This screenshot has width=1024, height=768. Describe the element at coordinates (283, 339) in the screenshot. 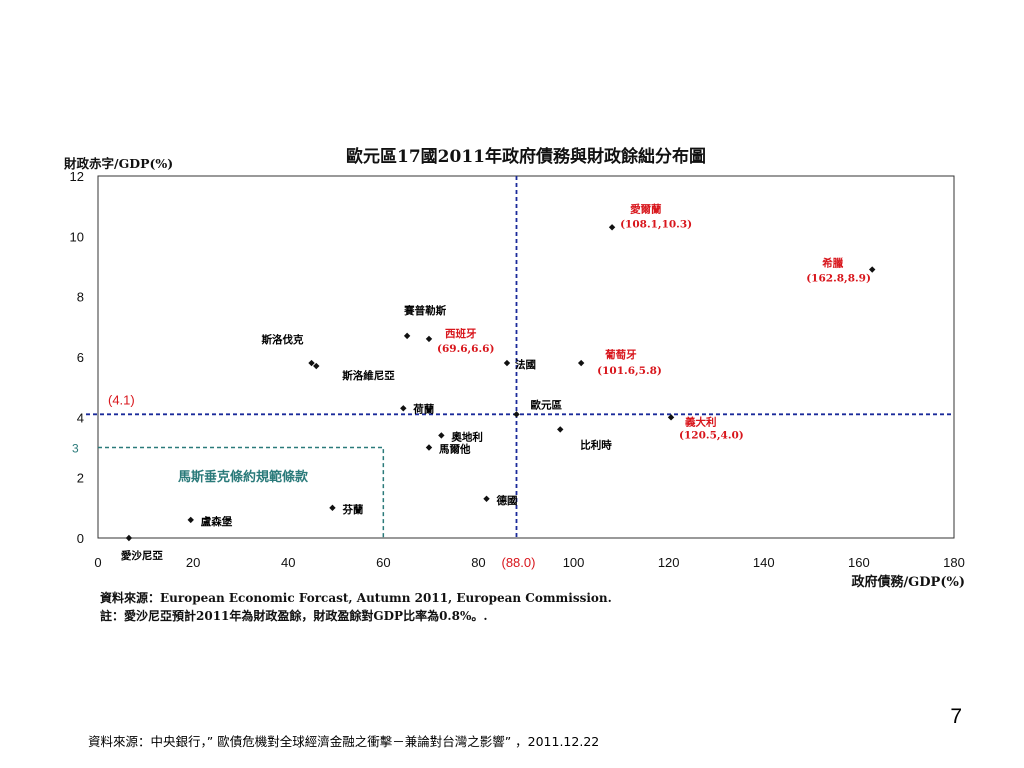

I see `point-name-label: 斯洛伐克` at that location.